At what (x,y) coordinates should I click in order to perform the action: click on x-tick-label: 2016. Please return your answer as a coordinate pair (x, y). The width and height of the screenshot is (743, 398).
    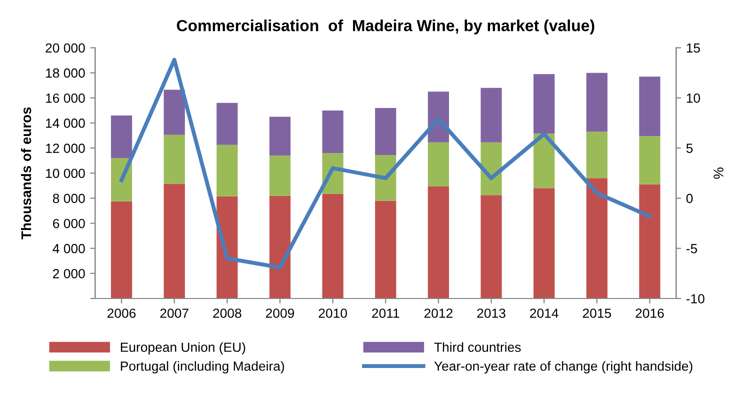
    Looking at the image, I should click on (650, 313).